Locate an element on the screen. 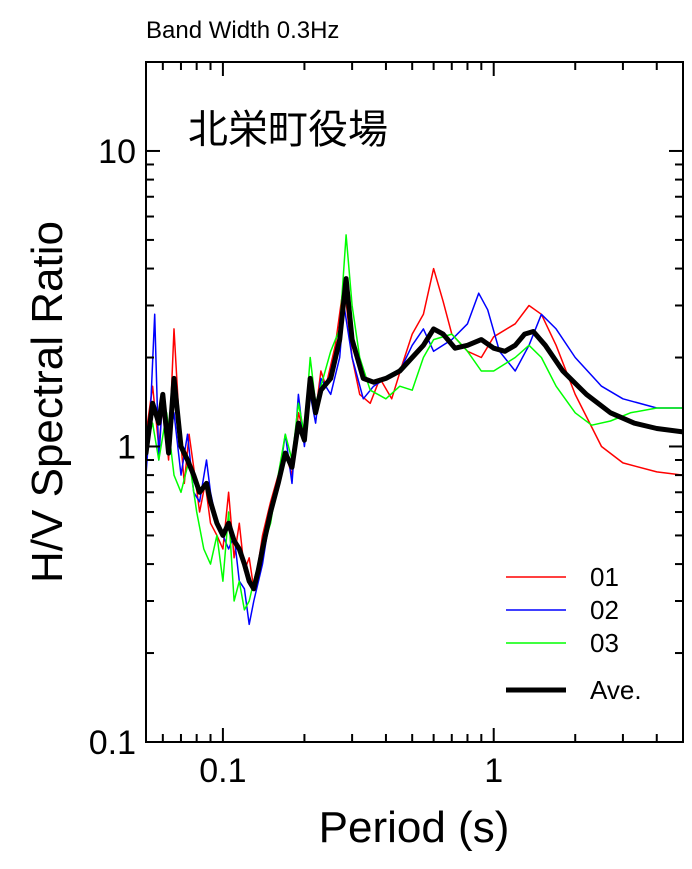 This screenshot has height=869, width=692. y-tick-label: 0.1 is located at coordinates (112, 743).